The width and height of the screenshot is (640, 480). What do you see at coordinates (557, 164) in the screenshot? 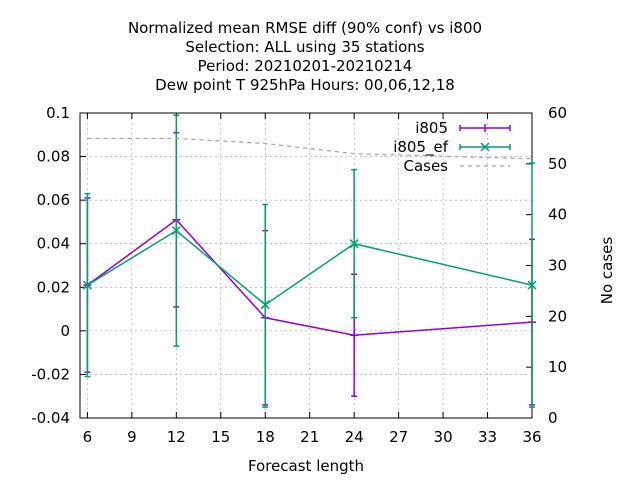
I see `y2-tick-label: 50` at bounding box center [557, 164].